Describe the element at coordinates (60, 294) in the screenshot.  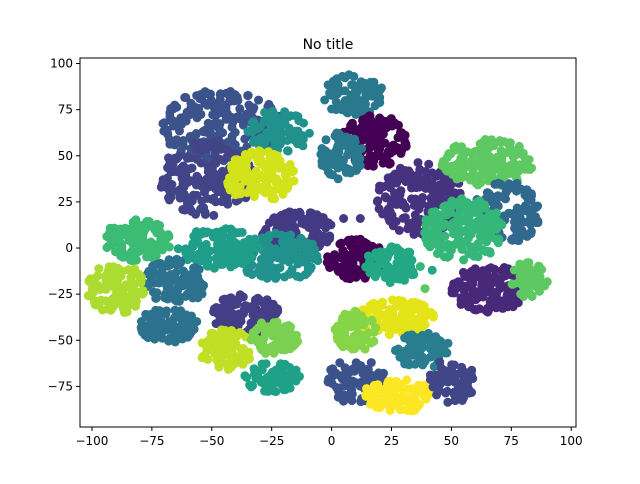
I see `y-tick-label: −25` at that location.